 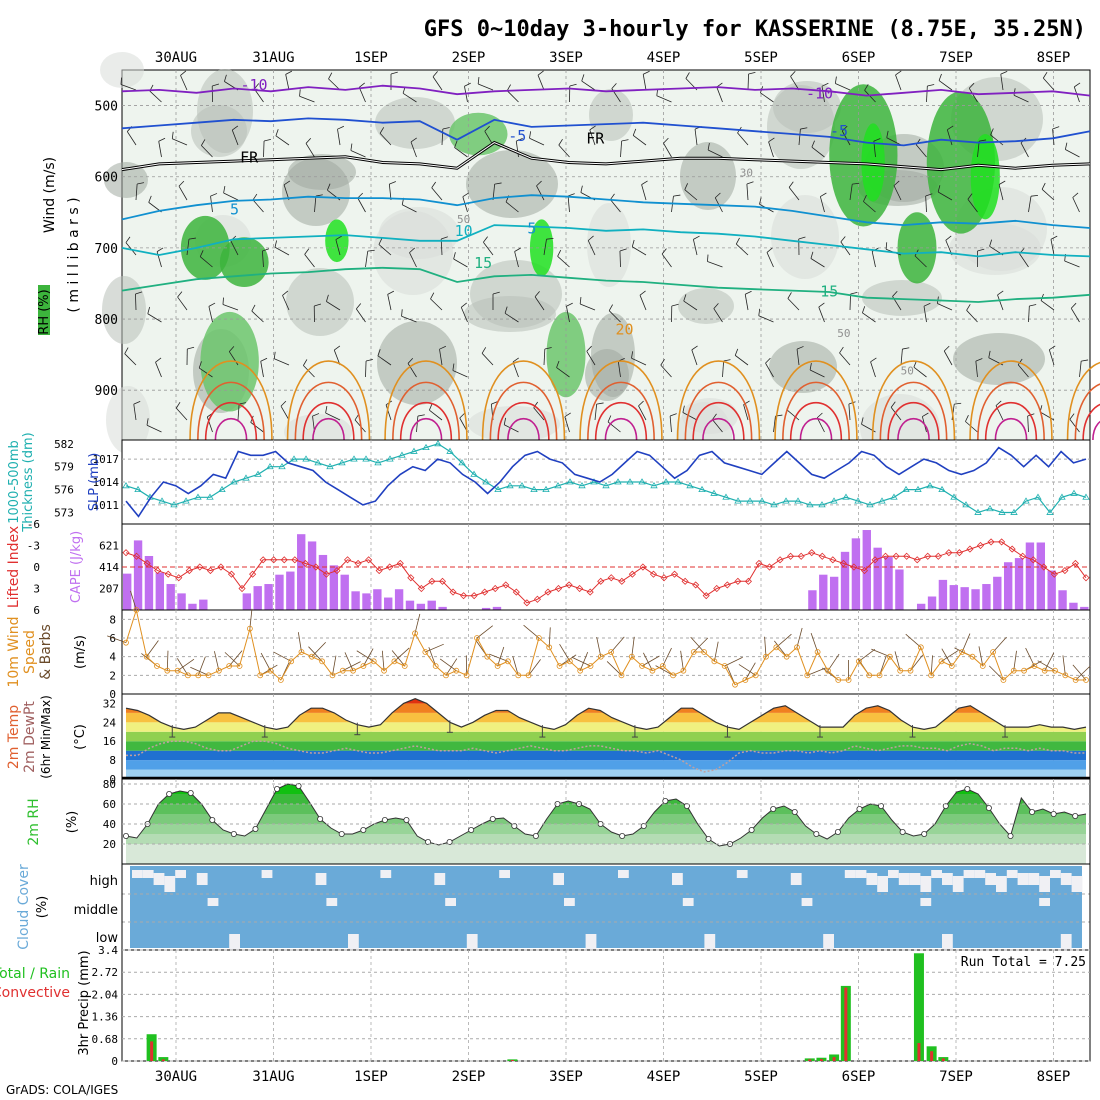 What do you see at coordinates (74, 254) in the screenshot?
I see `millibars-label: ( m i l l i b a r s )` at bounding box center [74, 254].